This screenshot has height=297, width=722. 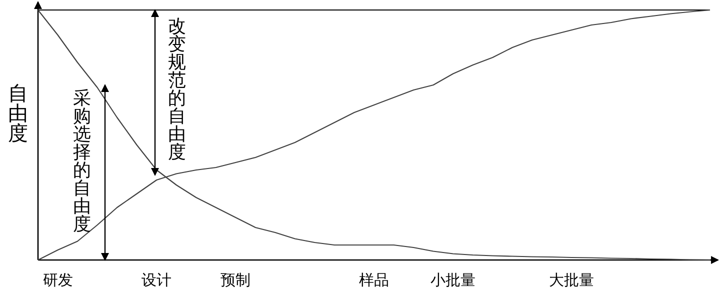 I want to click on x-tick-label: 预制, so click(x=235, y=280).